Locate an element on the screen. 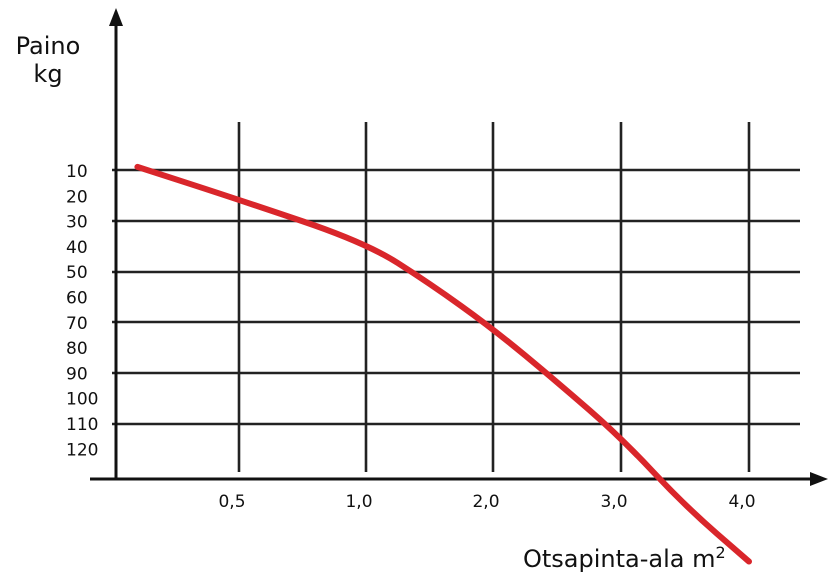  y-tick-label-40: 40 is located at coordinates (77, 248).